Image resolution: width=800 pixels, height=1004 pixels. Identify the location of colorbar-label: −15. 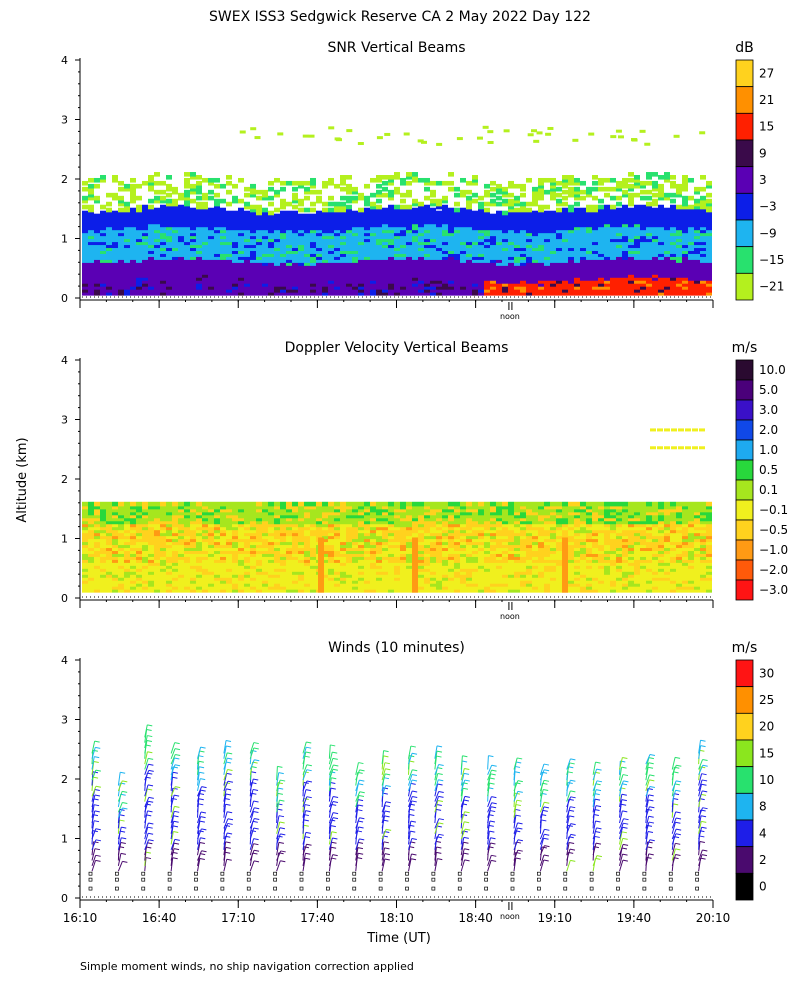
(771, 260).